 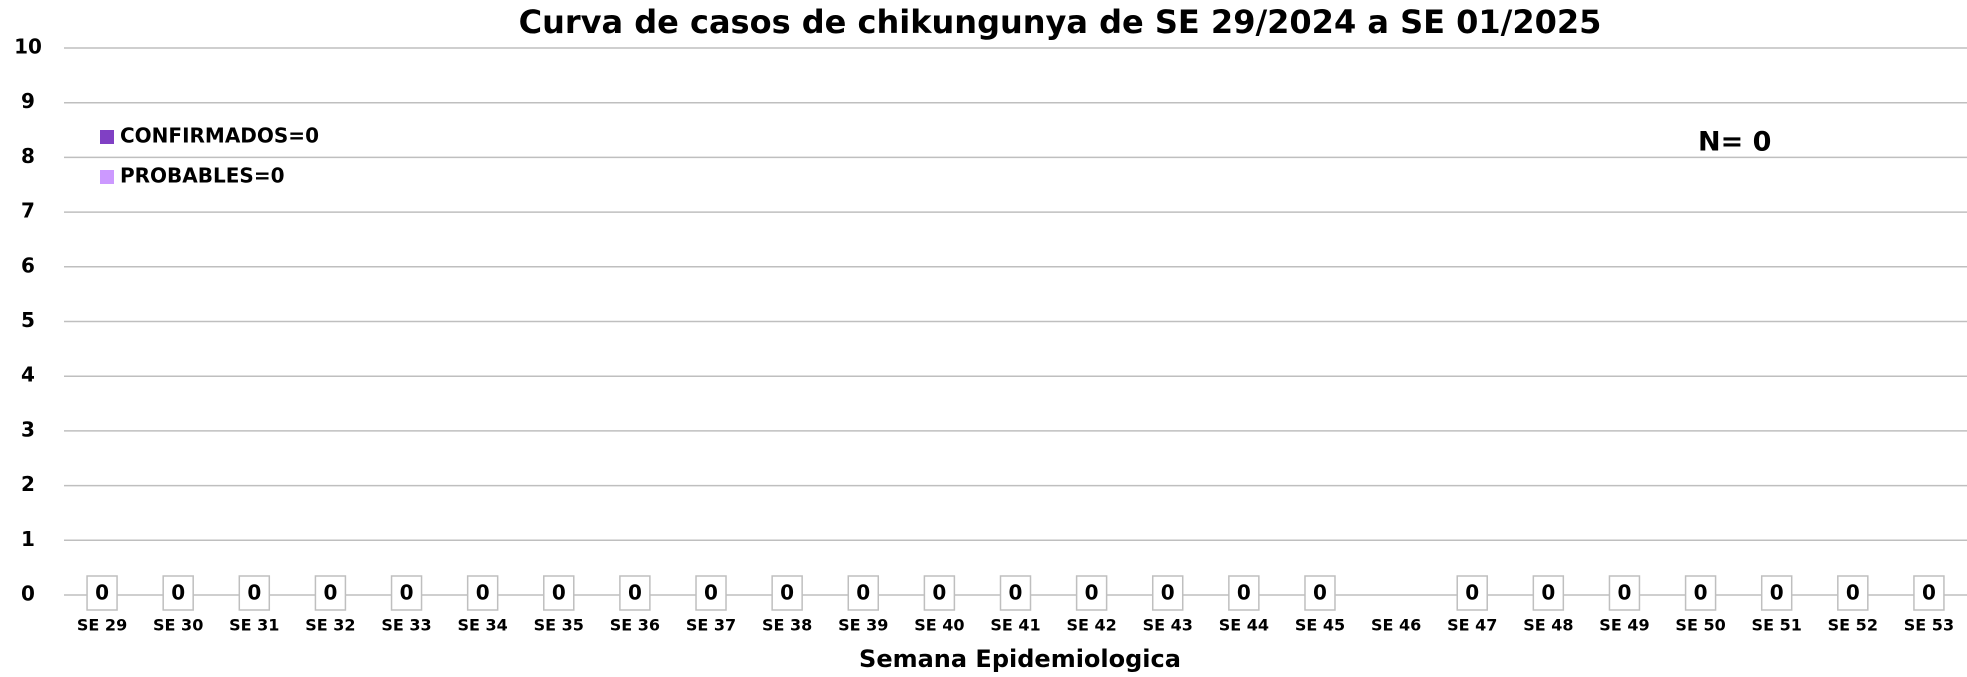 What do you see at coordinates (1320, 625) in the screenshot?
I see `x-tick-label: SE 45` at bounding box center [1320, 625].